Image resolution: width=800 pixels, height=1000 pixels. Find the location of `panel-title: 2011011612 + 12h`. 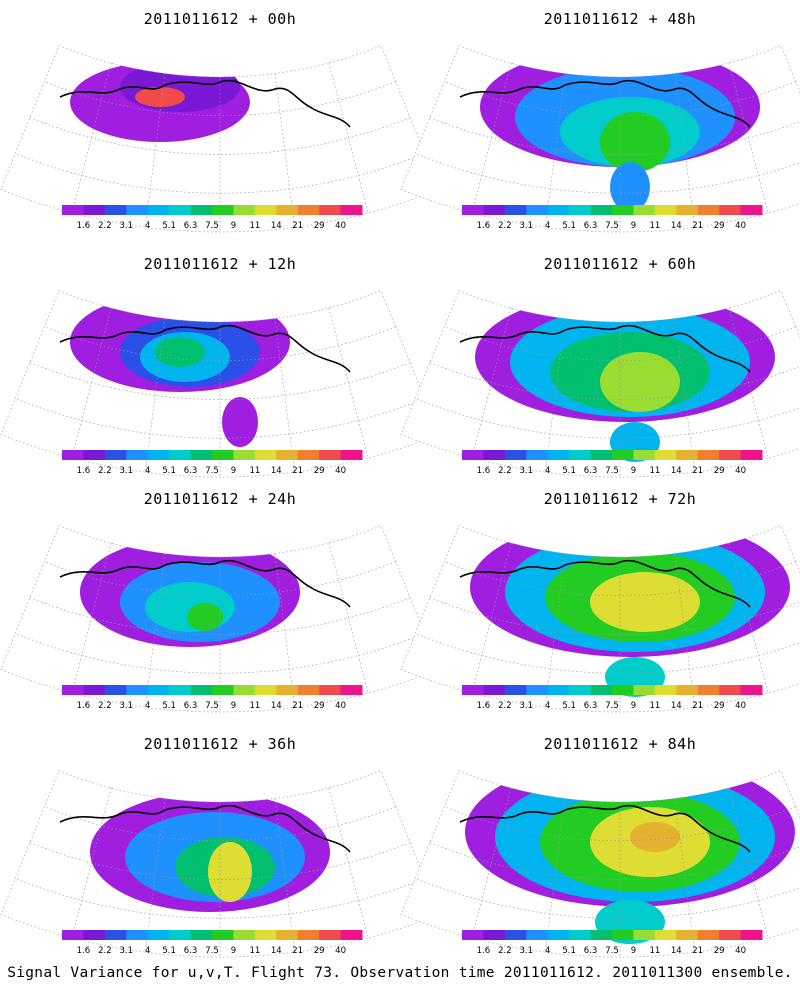

panel-title: 2011011612 + 12h is located at coordinates (220, 264).